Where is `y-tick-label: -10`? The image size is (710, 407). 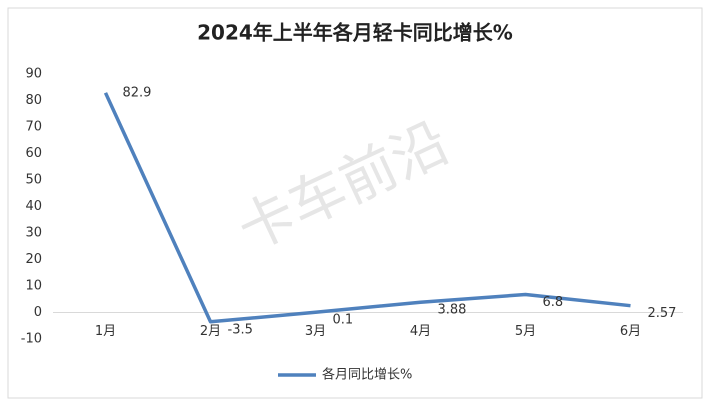 y-tick-label: -10 is located at coordinates (31, 339).